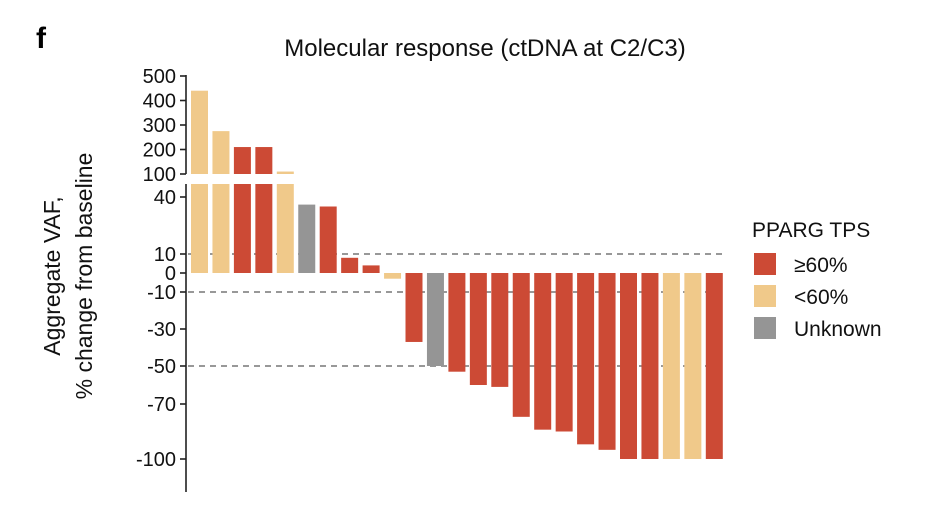  What do you see at coordinates (838, 329) in the screenshot?
I see `legend-label: Unknown` at bounding box center [838, 329].